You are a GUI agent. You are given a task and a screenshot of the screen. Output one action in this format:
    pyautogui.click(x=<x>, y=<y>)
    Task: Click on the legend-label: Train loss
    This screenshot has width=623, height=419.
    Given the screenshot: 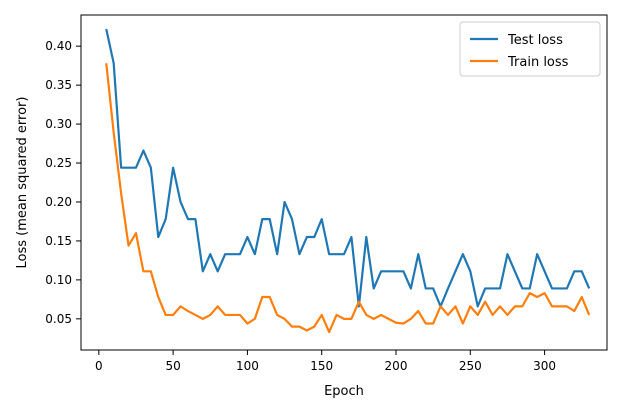 What is the action you would take?
    pyautogui.click(x=538, y=62)
    